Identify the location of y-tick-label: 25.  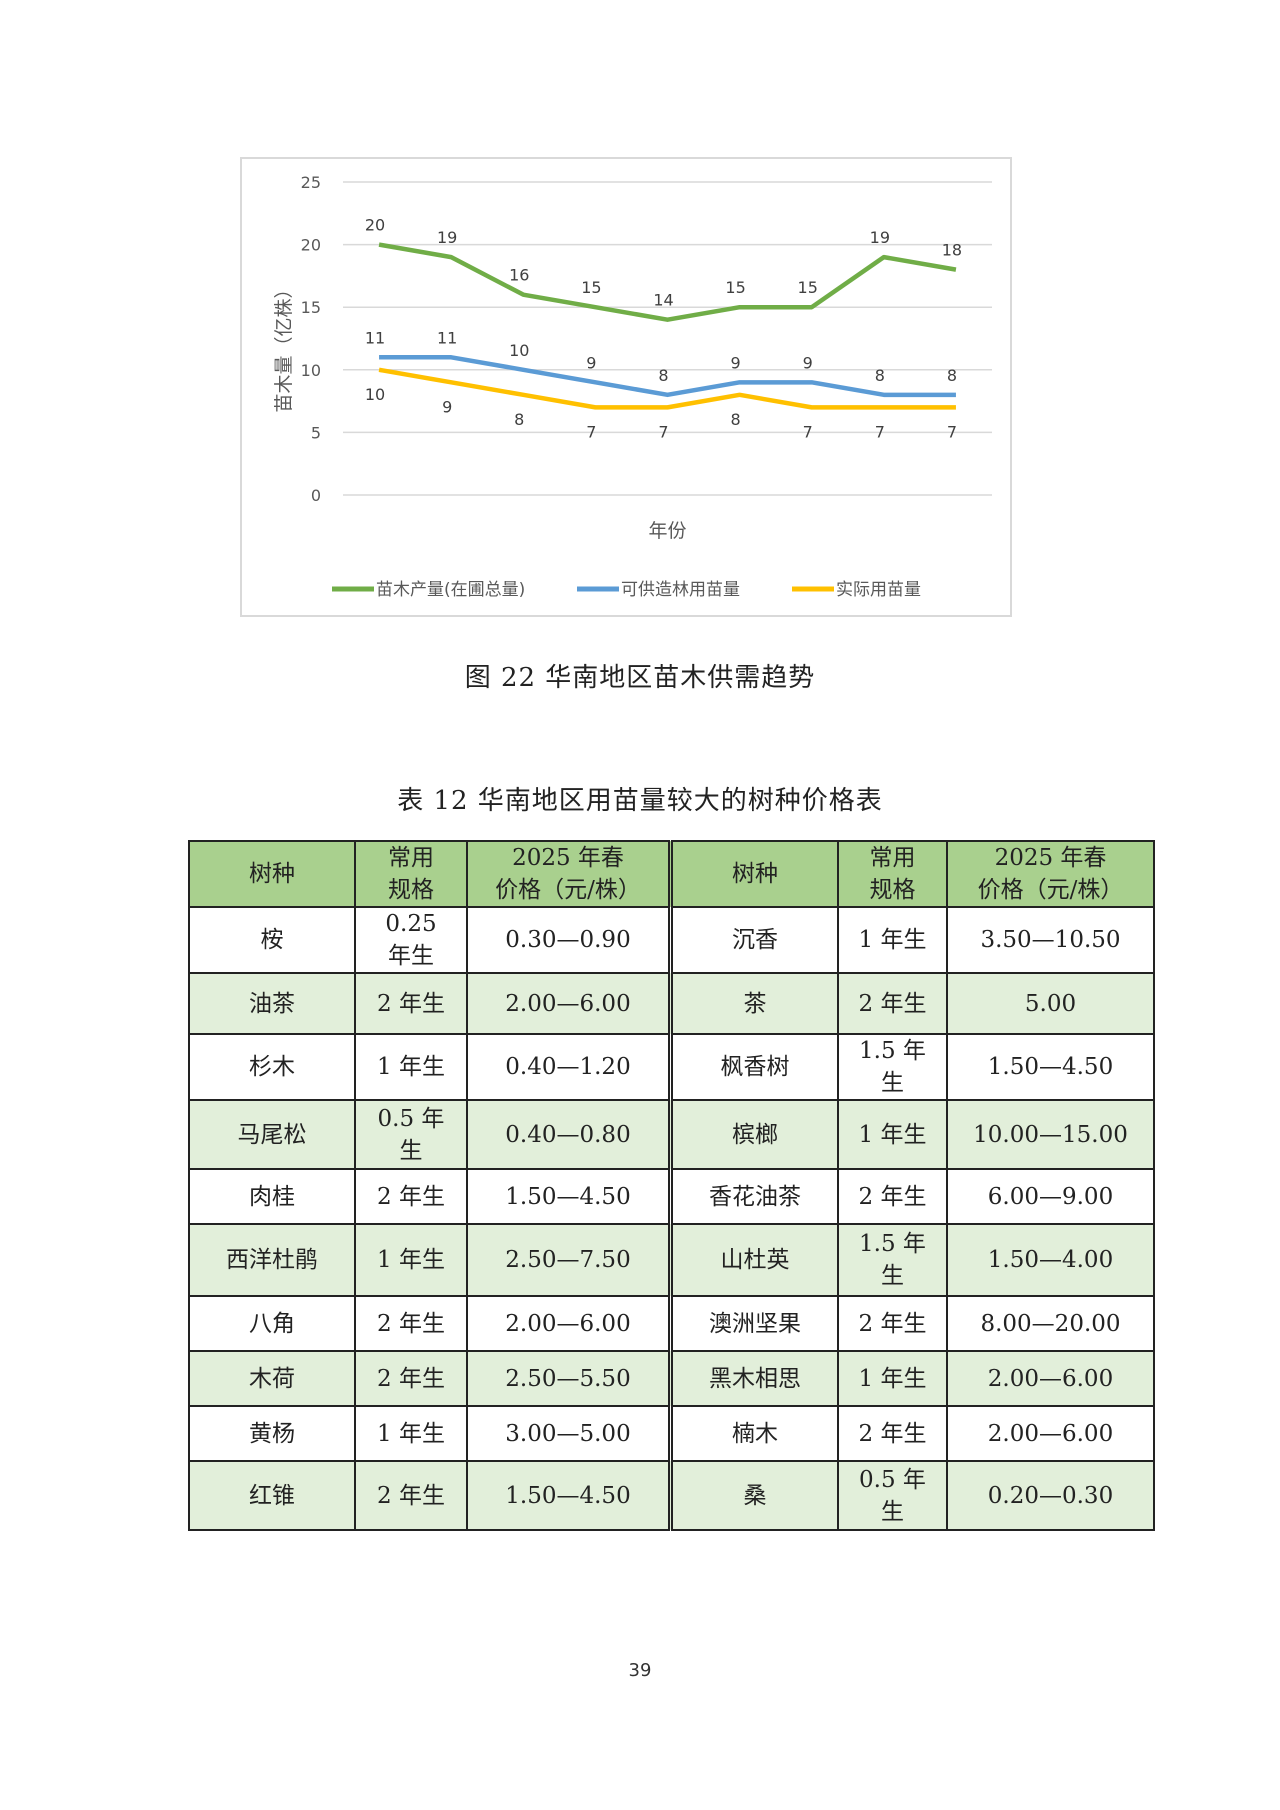
(311, 182).